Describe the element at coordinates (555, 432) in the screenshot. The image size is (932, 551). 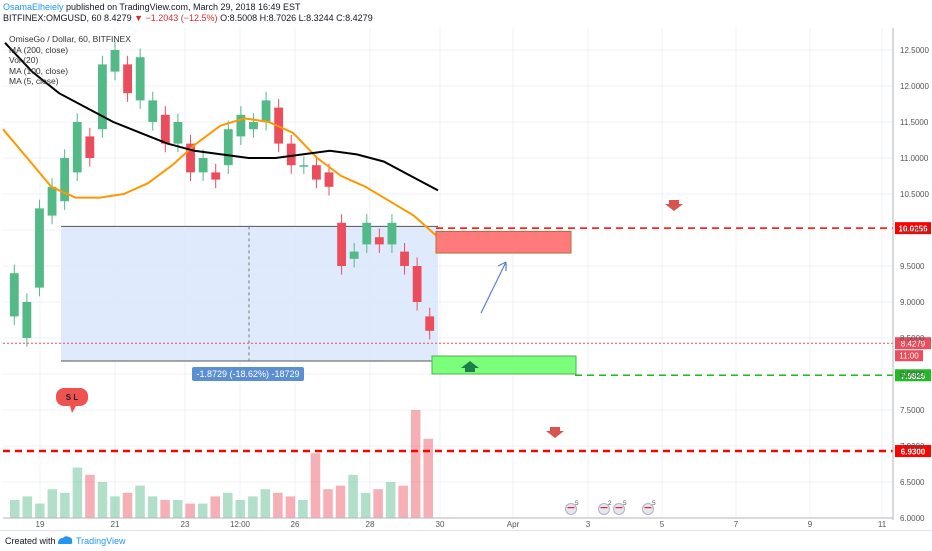
I see `stop-arrow-icon` at that location.